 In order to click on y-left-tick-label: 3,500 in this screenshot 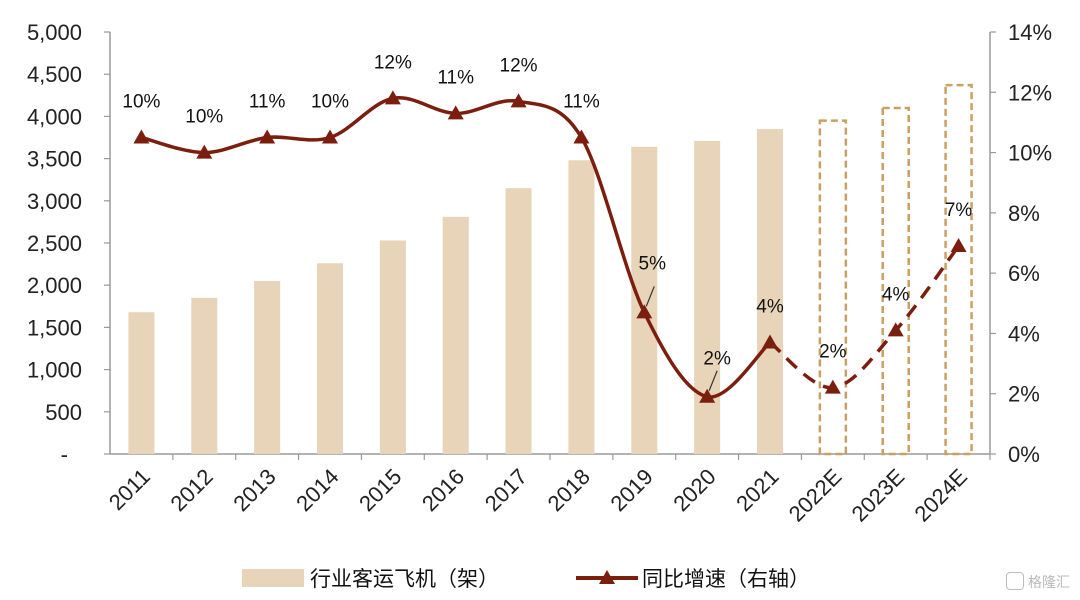, I will do `click(54, 159)`.